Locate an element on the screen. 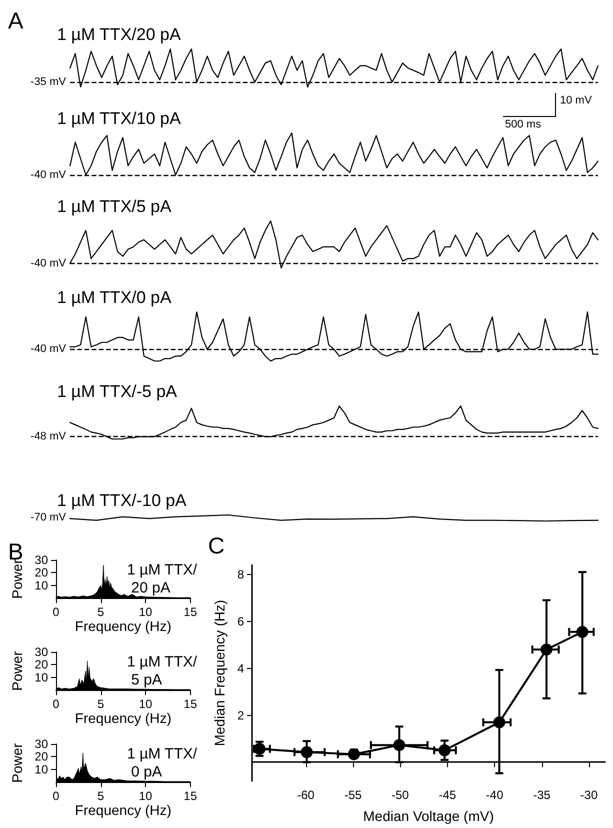 The height and width of the screenshot is (828, 613). text: 1 µM TTX/ 0 pA is located at coordinates (162, 763).